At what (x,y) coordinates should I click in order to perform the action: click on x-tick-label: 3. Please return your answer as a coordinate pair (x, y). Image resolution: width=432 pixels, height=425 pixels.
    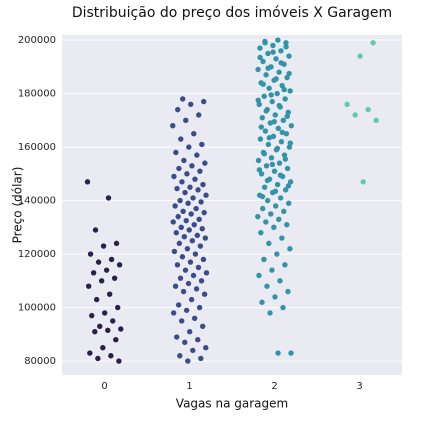
    Looking at the image, I should click on (359, 386).